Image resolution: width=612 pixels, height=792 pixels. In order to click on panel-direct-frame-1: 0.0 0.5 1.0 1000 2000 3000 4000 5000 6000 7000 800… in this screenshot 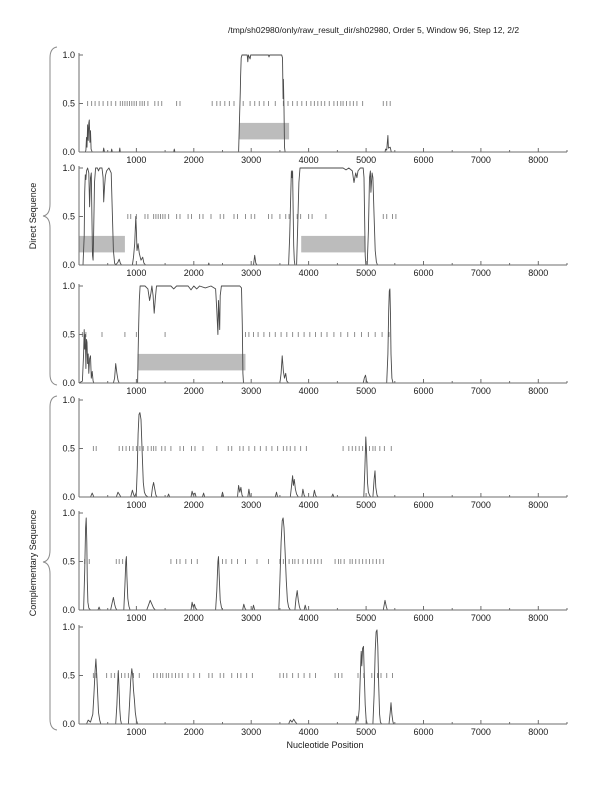, I will do `click(315, 107)`.